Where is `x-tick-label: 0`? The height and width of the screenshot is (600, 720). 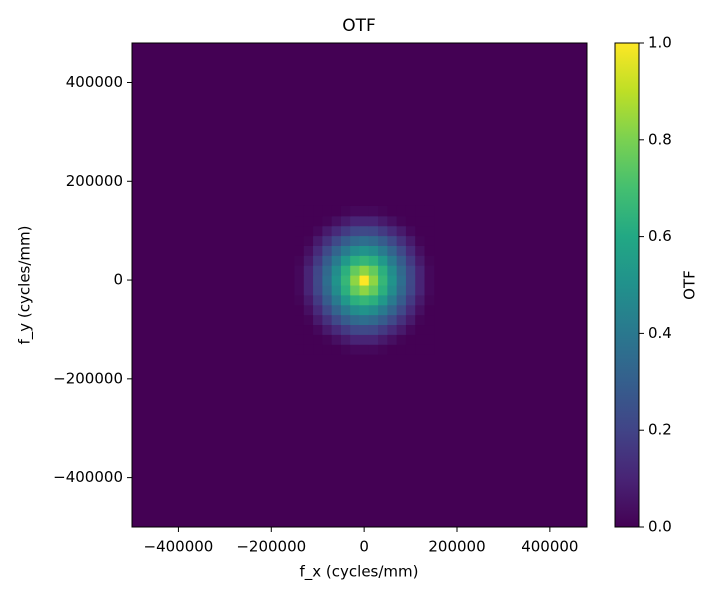
x-tick-label: 0 is located at coordinates (364, 547).